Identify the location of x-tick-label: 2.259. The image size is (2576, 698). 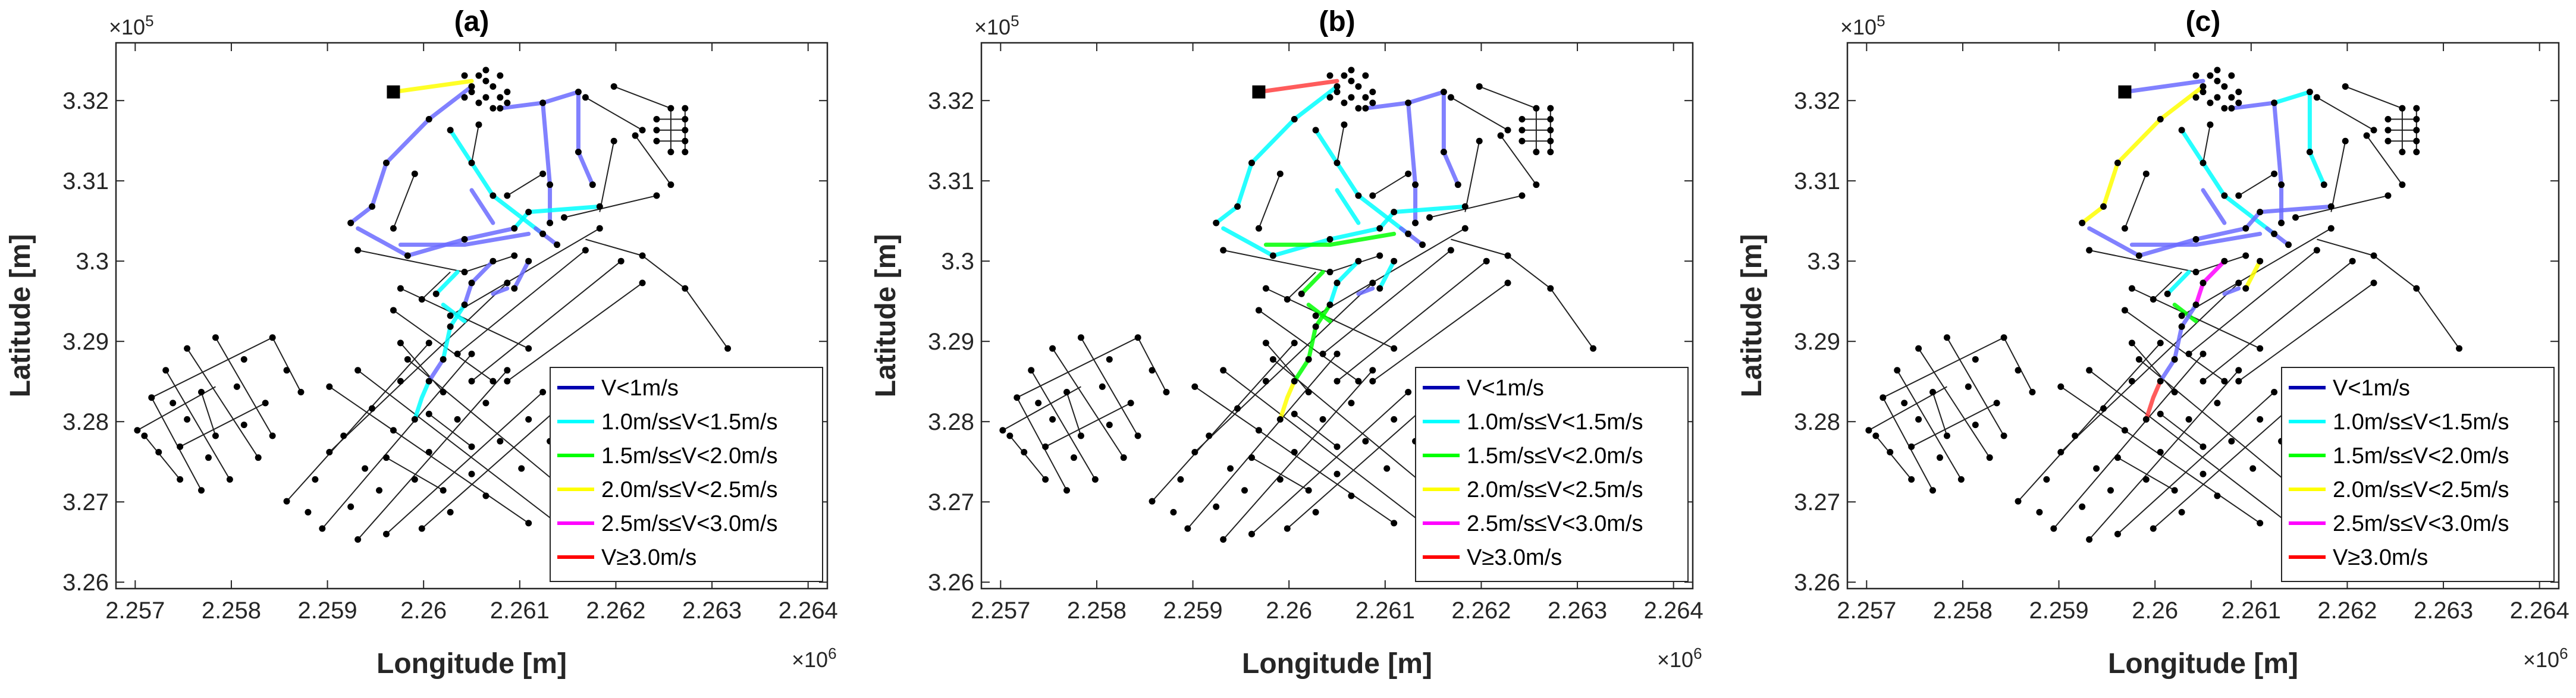
(327, 611).